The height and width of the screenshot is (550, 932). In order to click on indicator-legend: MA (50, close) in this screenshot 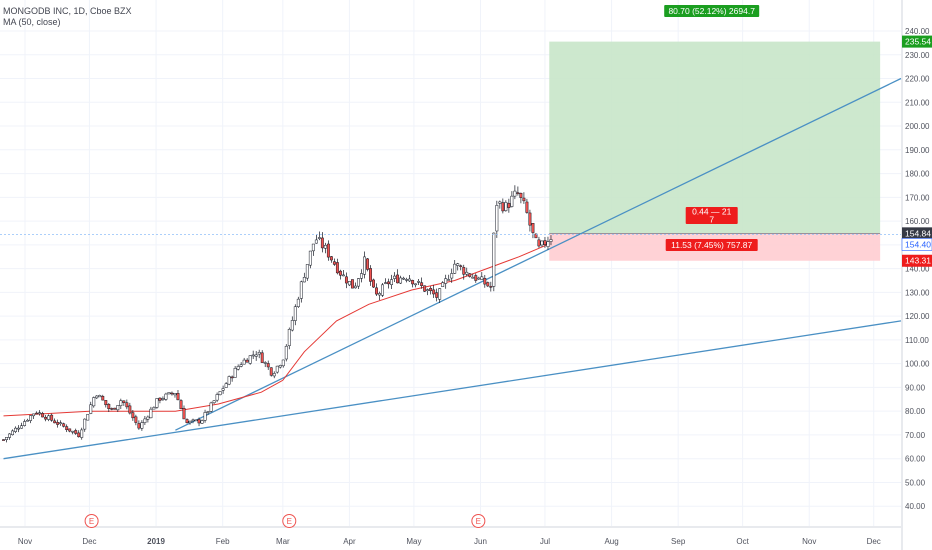, I will do `click(32, 22)`.